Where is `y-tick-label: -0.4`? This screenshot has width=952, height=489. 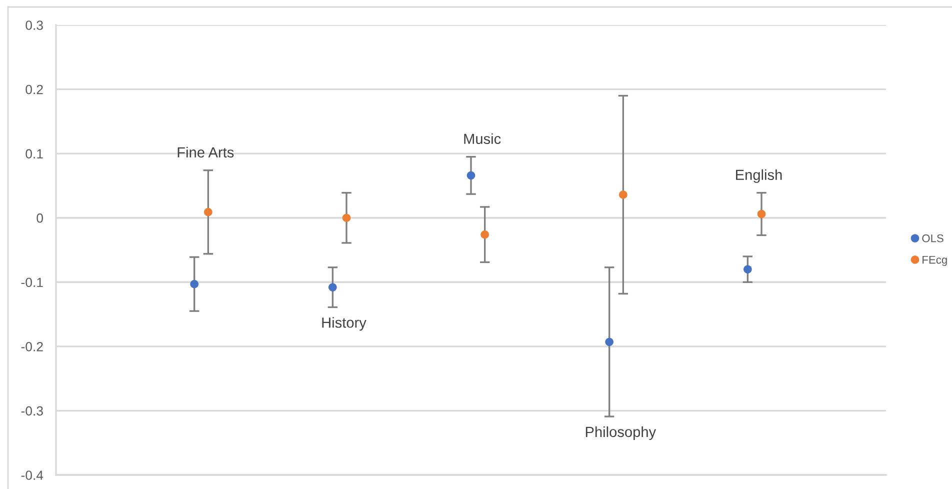
y-tick-label: -0.4 is located at coordinates (32, 475).